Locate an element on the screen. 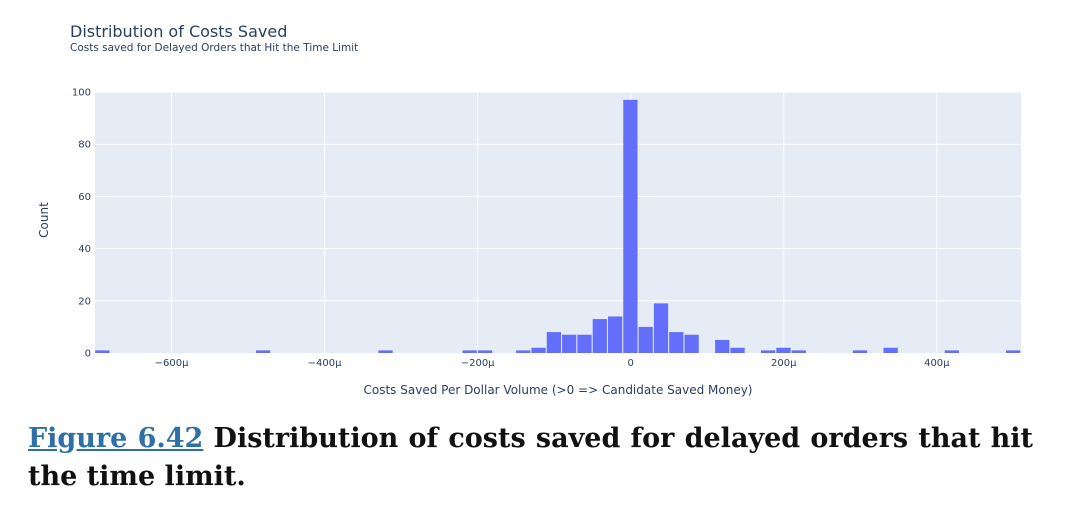  y-tick-label: 20 is located at coordinates (84, 301).